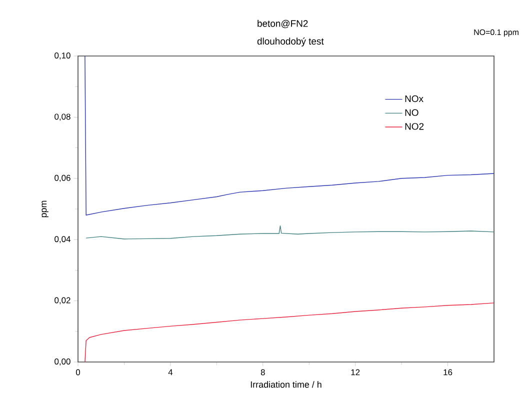 This screenshot has width=530, height=412. What do you see at coordinates (286, 384) in the screenshot?
I see `x-axis-title: Irradiation time / h` at bounding box center [286, 384].